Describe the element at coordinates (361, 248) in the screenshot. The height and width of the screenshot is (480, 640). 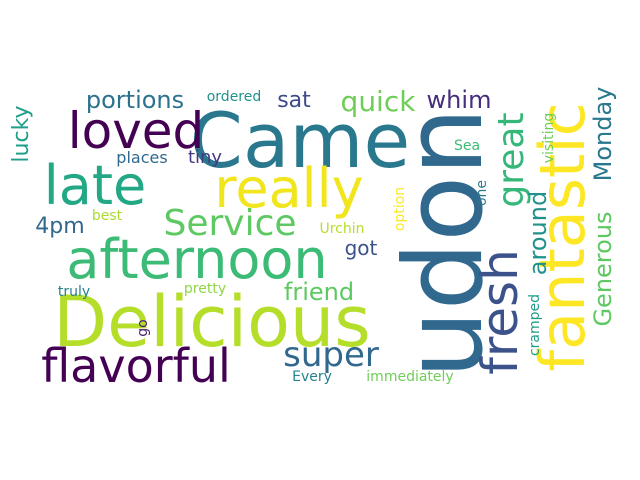
I see `word-got: got` at that location.